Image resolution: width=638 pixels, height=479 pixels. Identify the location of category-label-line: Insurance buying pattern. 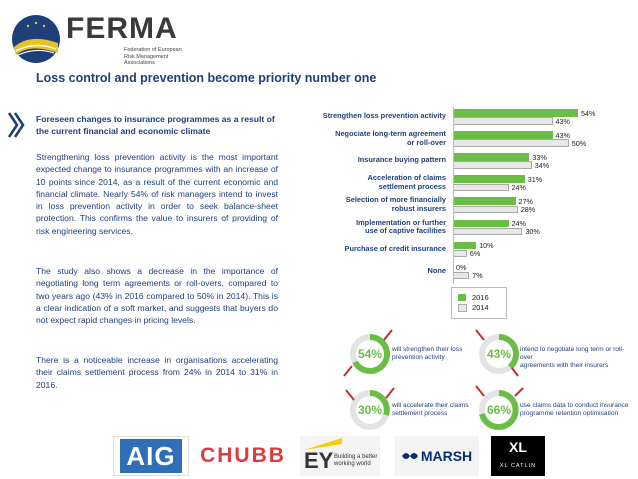
(401, 160).